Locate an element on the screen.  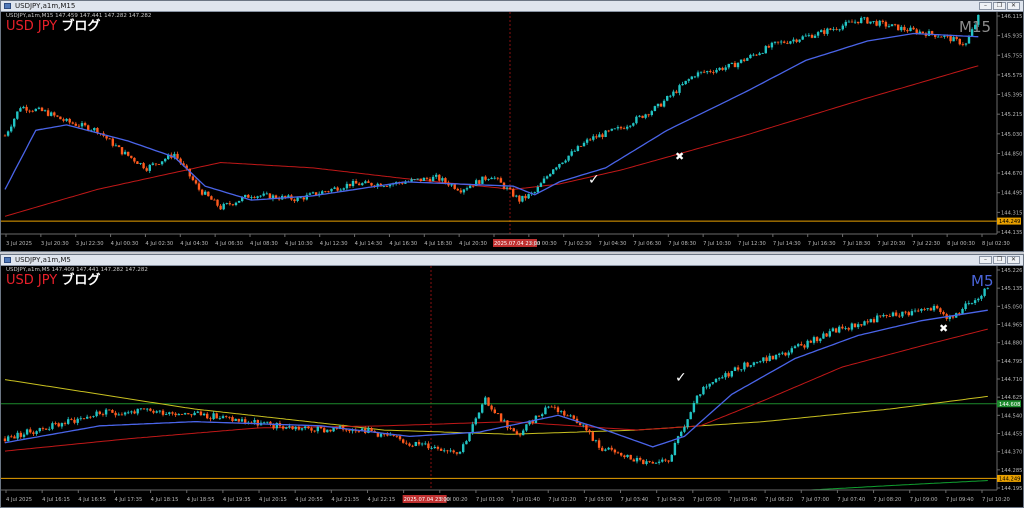
blog-watermark: USD JPY ブログ is located at coordinates (53, 27).